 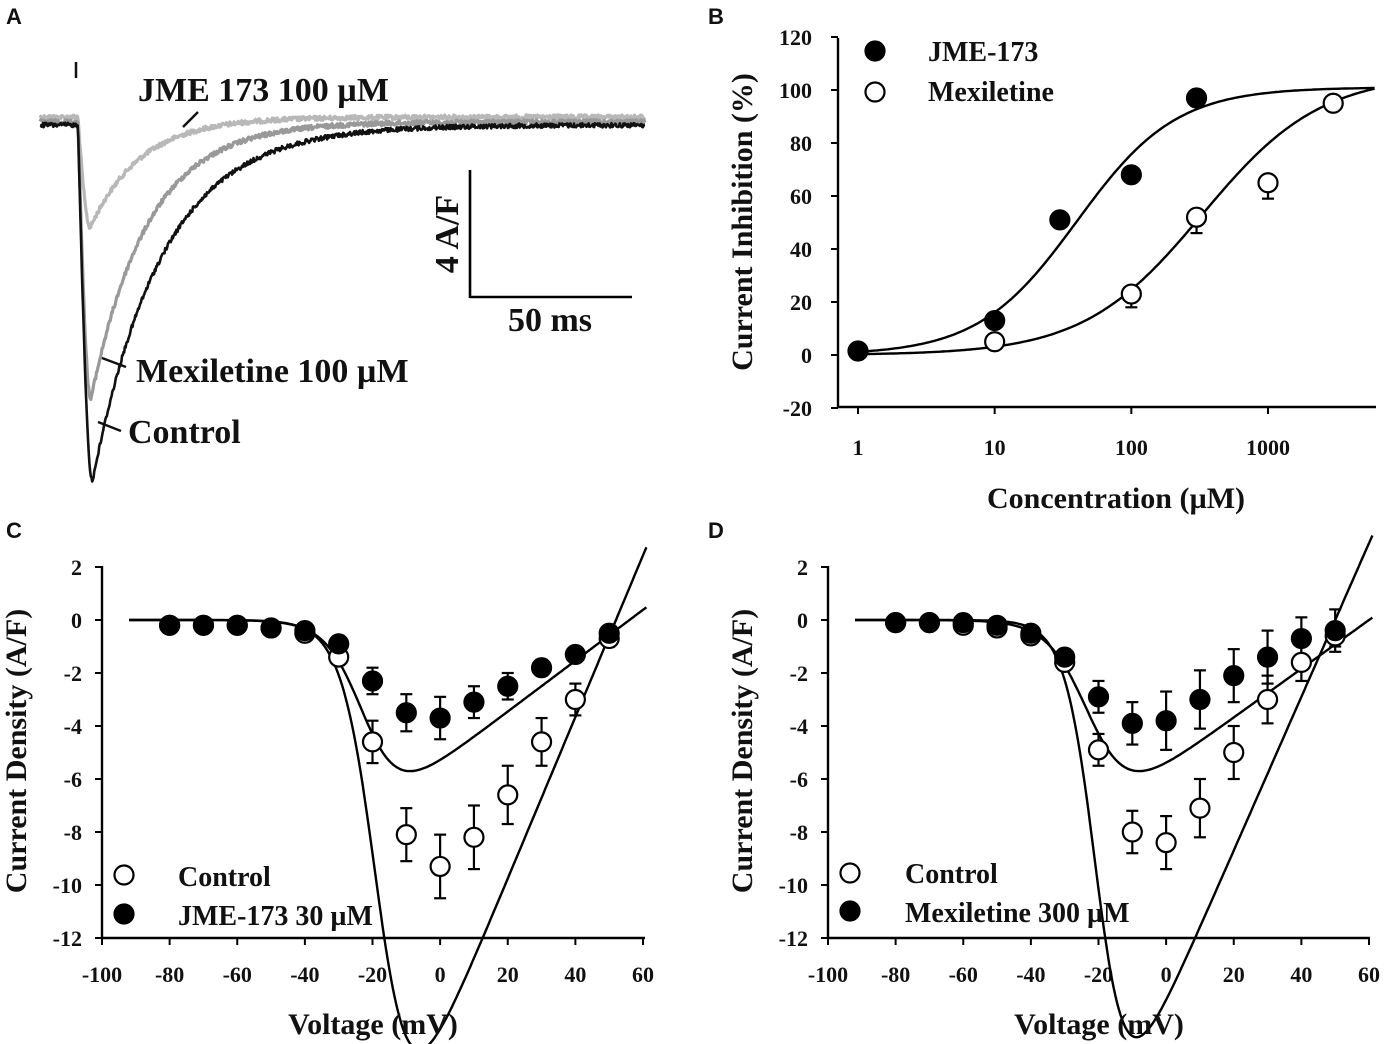 What do you see at coordinates (14, 530) in the screenshot?
I see `panel-letter-c: C` at bounding box center [14, 530].